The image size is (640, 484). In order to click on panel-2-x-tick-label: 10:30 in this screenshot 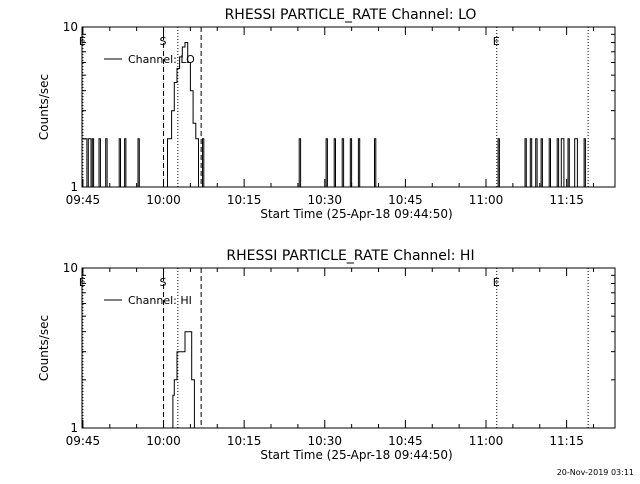, I will do `click(324, 441)`.